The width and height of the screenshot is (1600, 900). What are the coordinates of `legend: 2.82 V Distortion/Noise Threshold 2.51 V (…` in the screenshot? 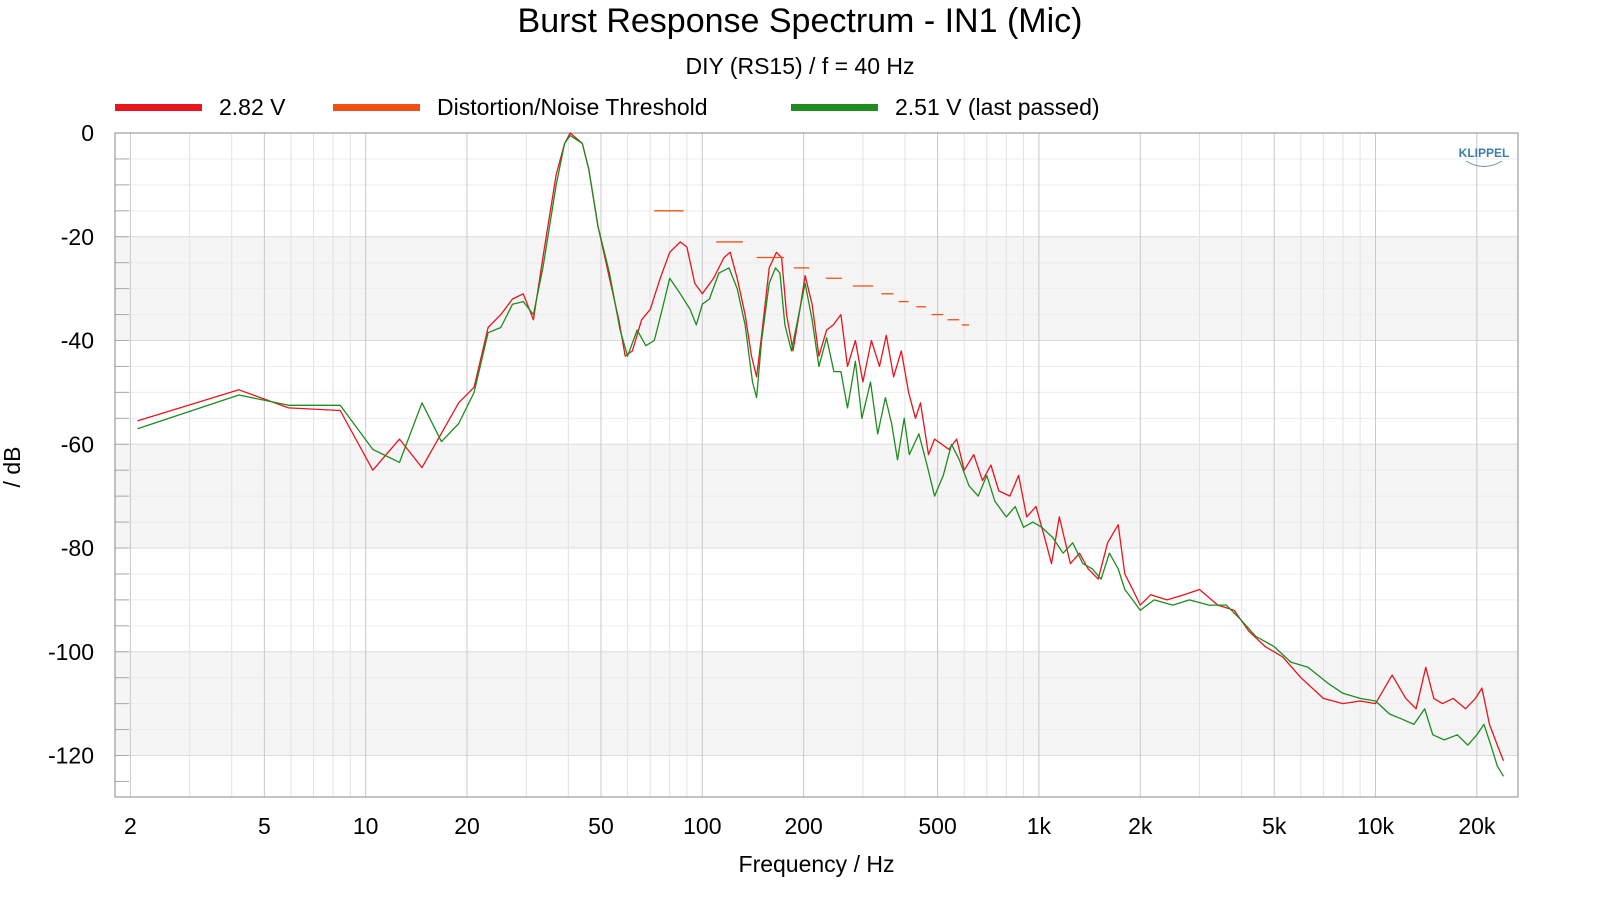 It's located at (607, 107).